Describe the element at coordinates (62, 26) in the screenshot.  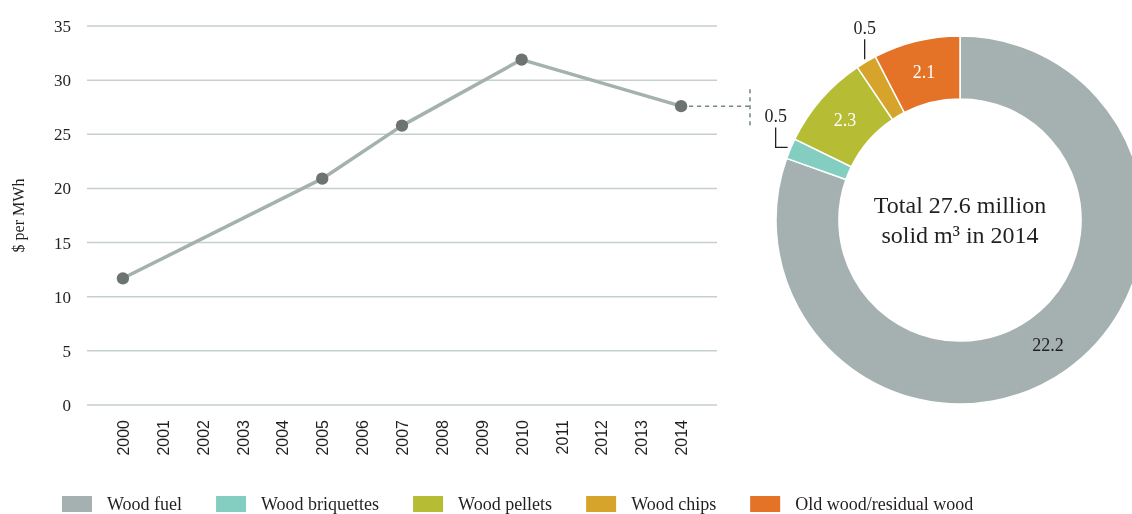
I see `y-tick-label: 35` at that location.